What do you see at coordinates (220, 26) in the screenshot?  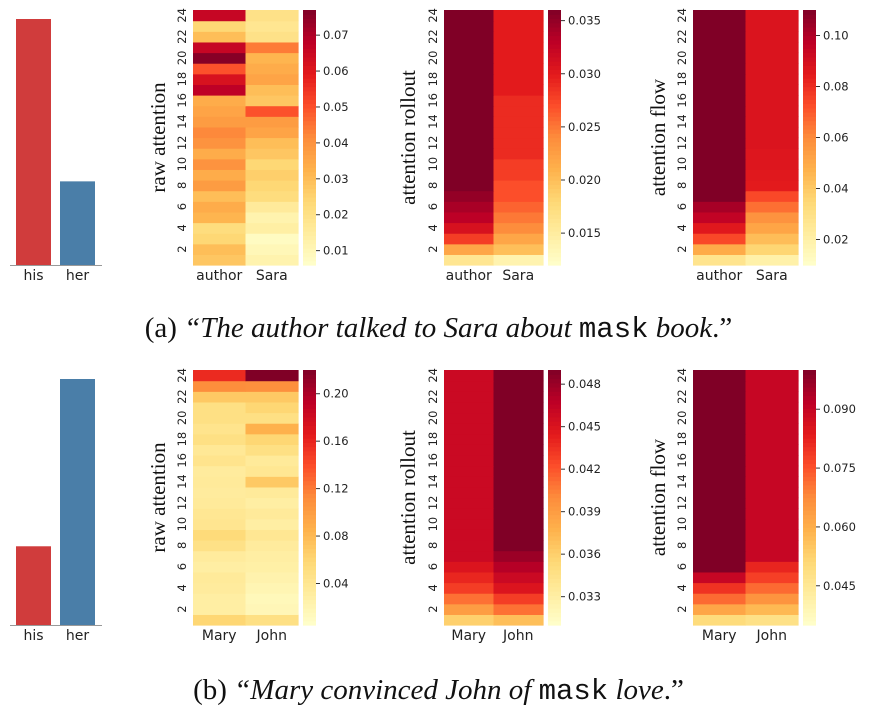 I see `heat-cell-layer23-author` at bounding box center [220, 26].